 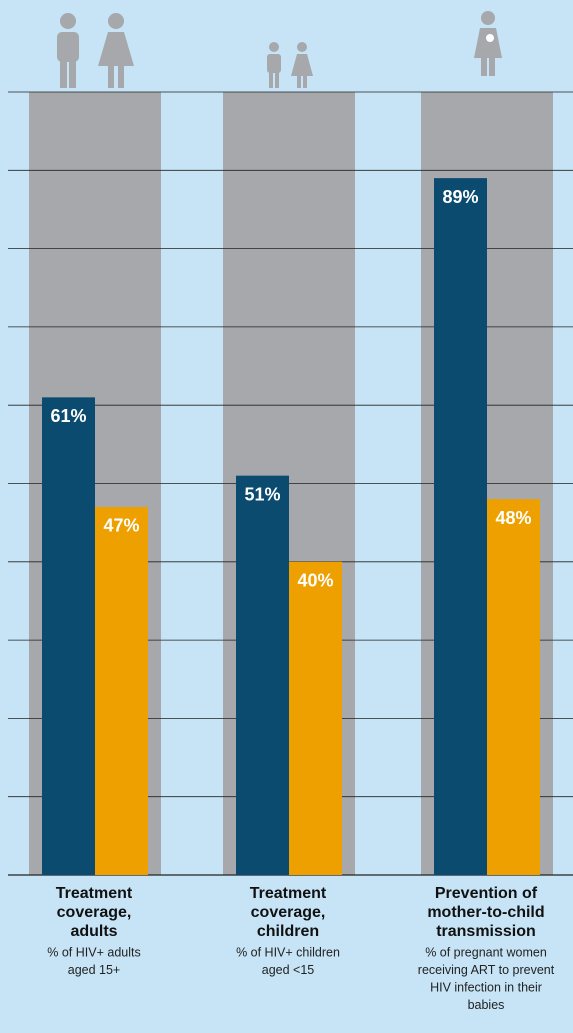 I want to click on category-label: transmission, so click(x=486, y=931).